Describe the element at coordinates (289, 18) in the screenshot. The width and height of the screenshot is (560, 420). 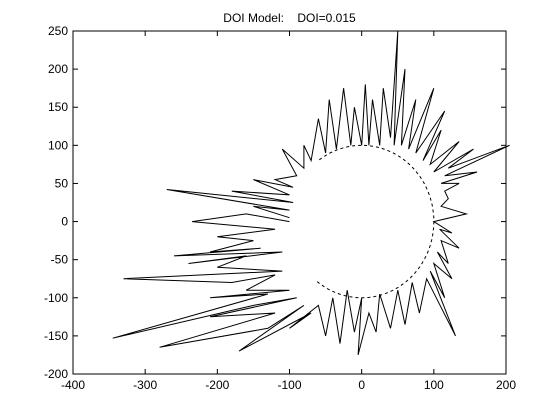
I see `chart-title: DOI Model: DOI=0.015` at that location.